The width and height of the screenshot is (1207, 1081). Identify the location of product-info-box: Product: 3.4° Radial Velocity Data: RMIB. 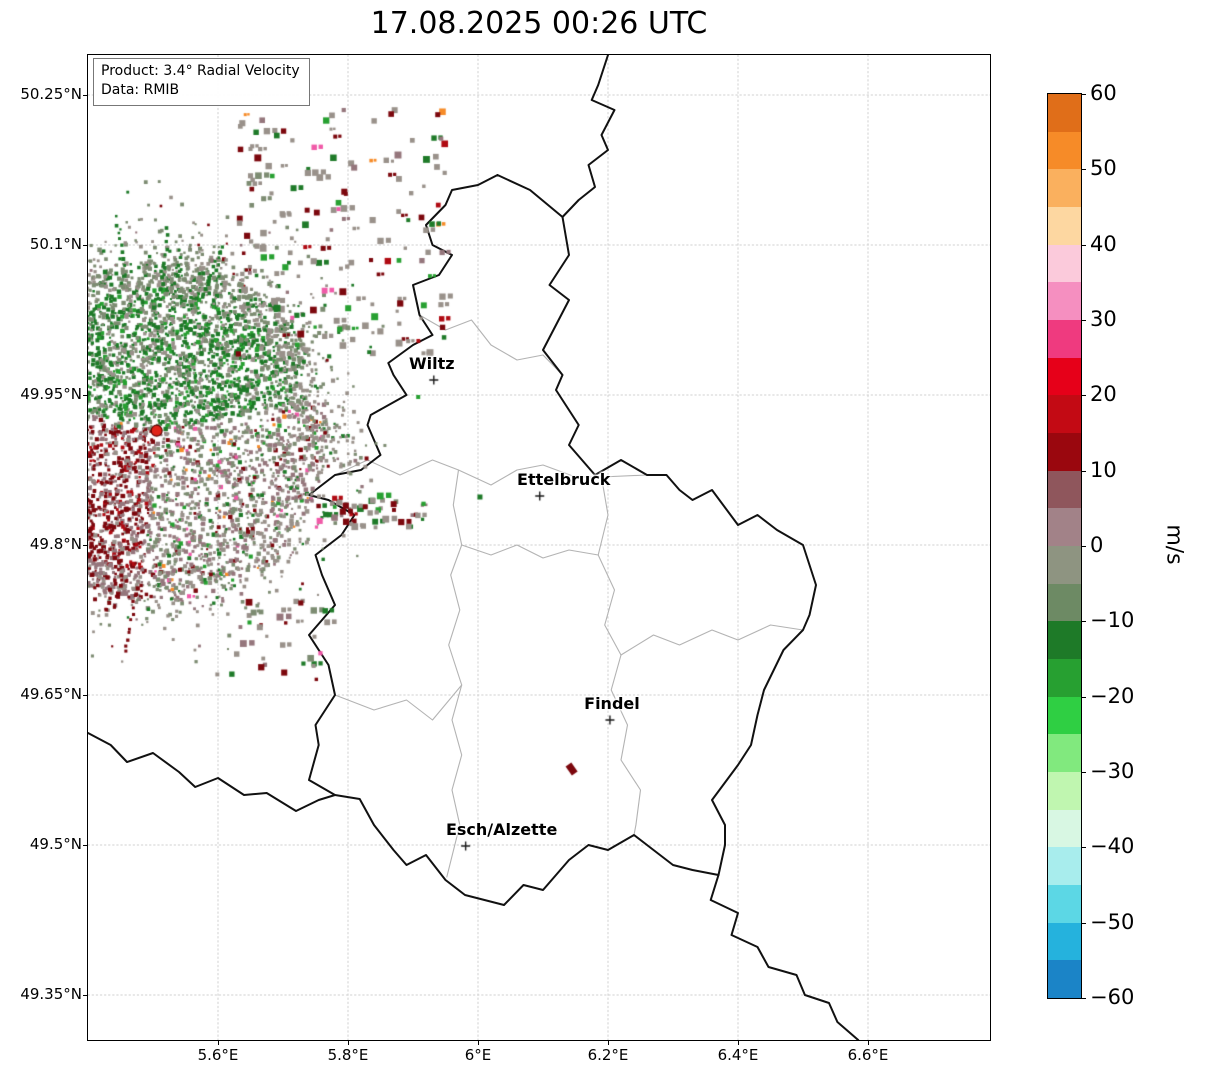
(201, 82).